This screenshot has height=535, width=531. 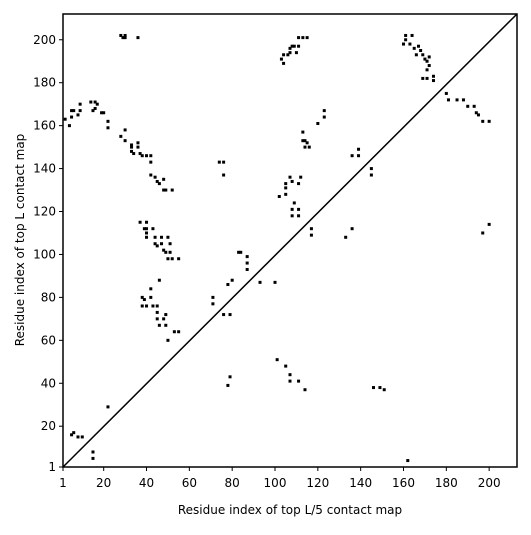 I want to click on x-tick-label: 180, so click(x=446, y=483).